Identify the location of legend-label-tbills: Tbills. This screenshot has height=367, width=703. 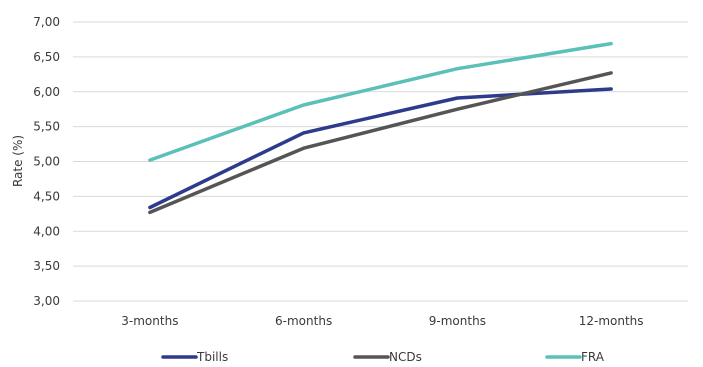
(212, 357).